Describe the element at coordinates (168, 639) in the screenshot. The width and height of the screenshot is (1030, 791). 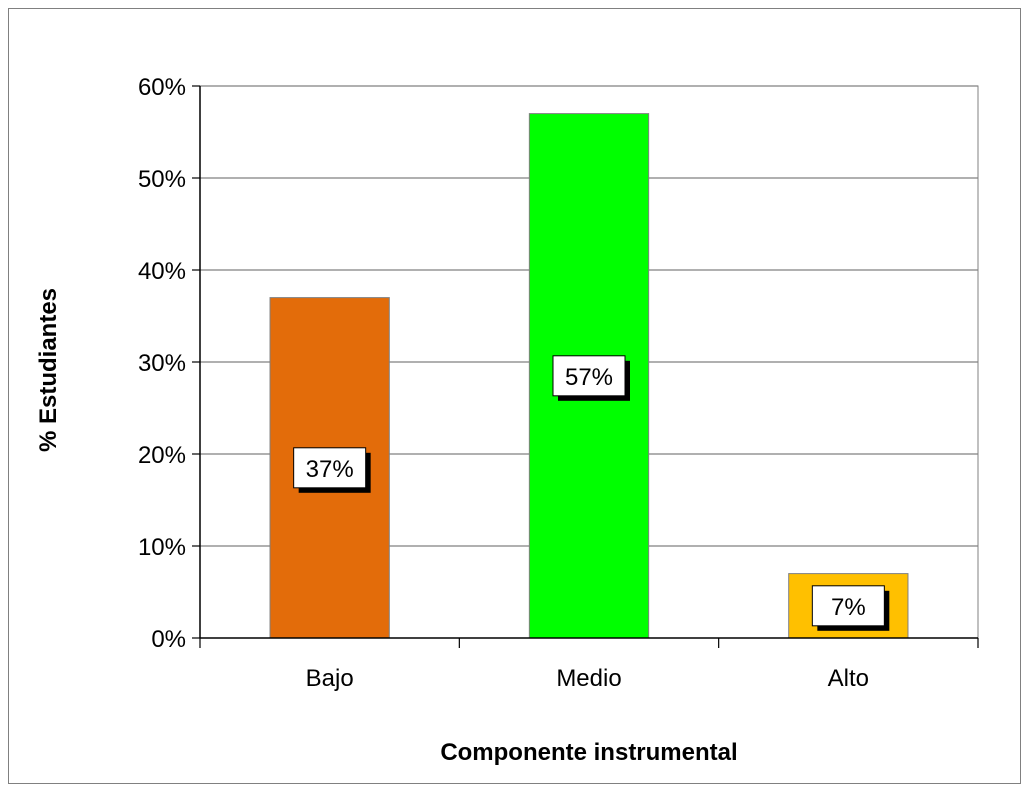
I see `y-tick-label: 0%` at that location.